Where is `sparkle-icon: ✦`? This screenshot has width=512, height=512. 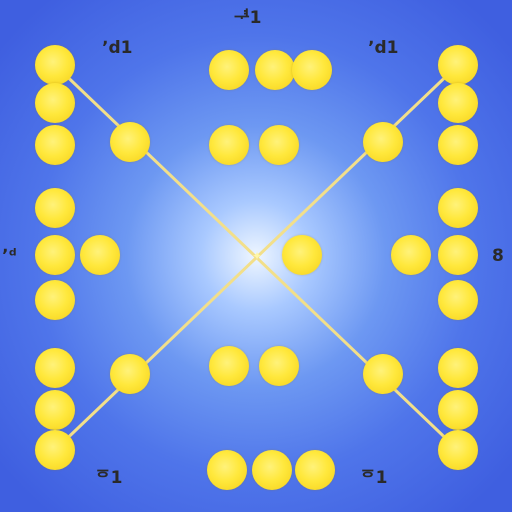 sparkle-icon: ✦ is located at coordinates (257, 256).